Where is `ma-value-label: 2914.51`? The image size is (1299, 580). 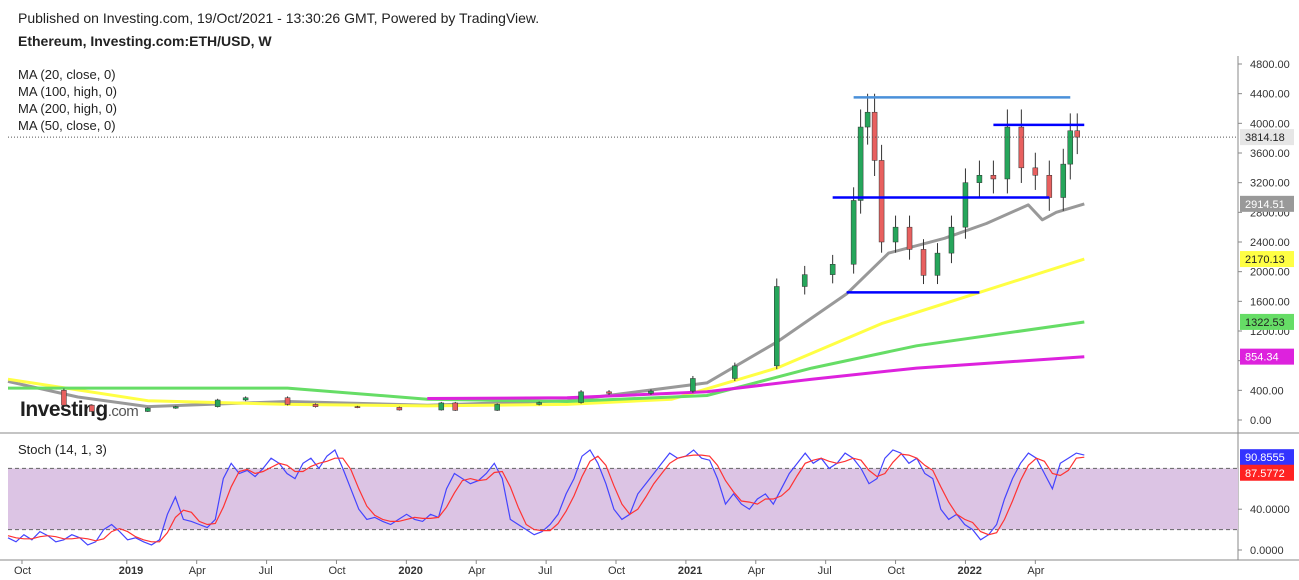 ma-value-label: 2914.51 is located at coordinates (1265, 205).